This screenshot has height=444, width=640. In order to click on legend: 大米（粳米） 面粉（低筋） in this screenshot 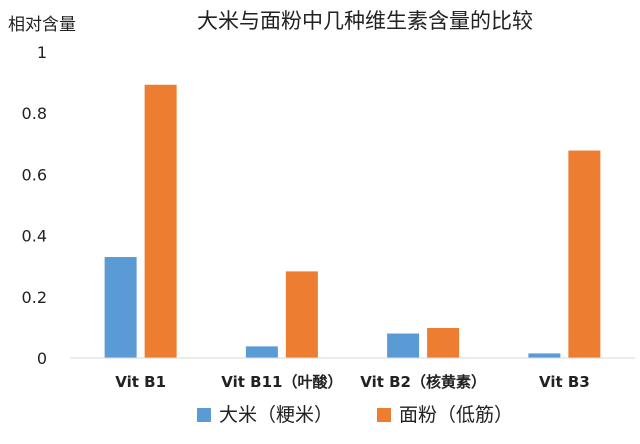, I will do `click(355, 415)`.